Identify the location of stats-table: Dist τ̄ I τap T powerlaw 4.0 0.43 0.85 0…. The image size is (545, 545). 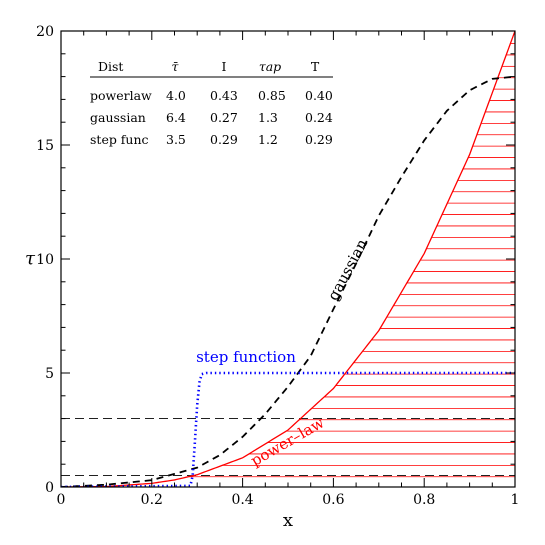
(211, 103).